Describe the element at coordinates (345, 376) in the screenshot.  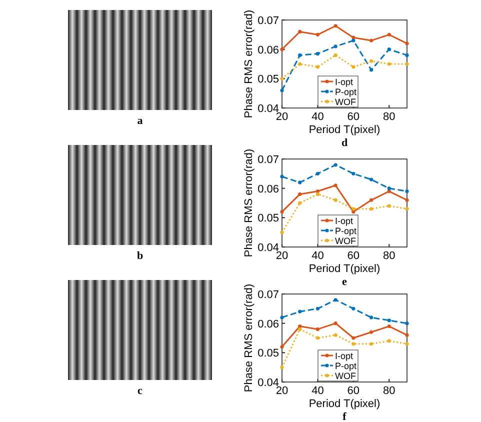
I see `legend-label: WOF` at that location.